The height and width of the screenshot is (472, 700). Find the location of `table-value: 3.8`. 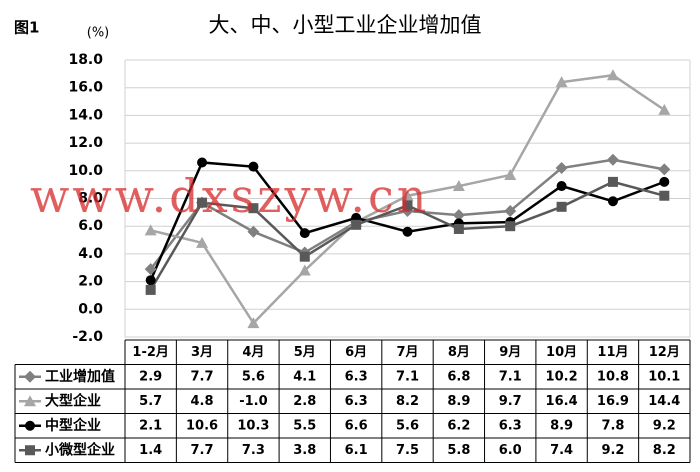

table-value: 3.8 is located at coordinates (304, 450).